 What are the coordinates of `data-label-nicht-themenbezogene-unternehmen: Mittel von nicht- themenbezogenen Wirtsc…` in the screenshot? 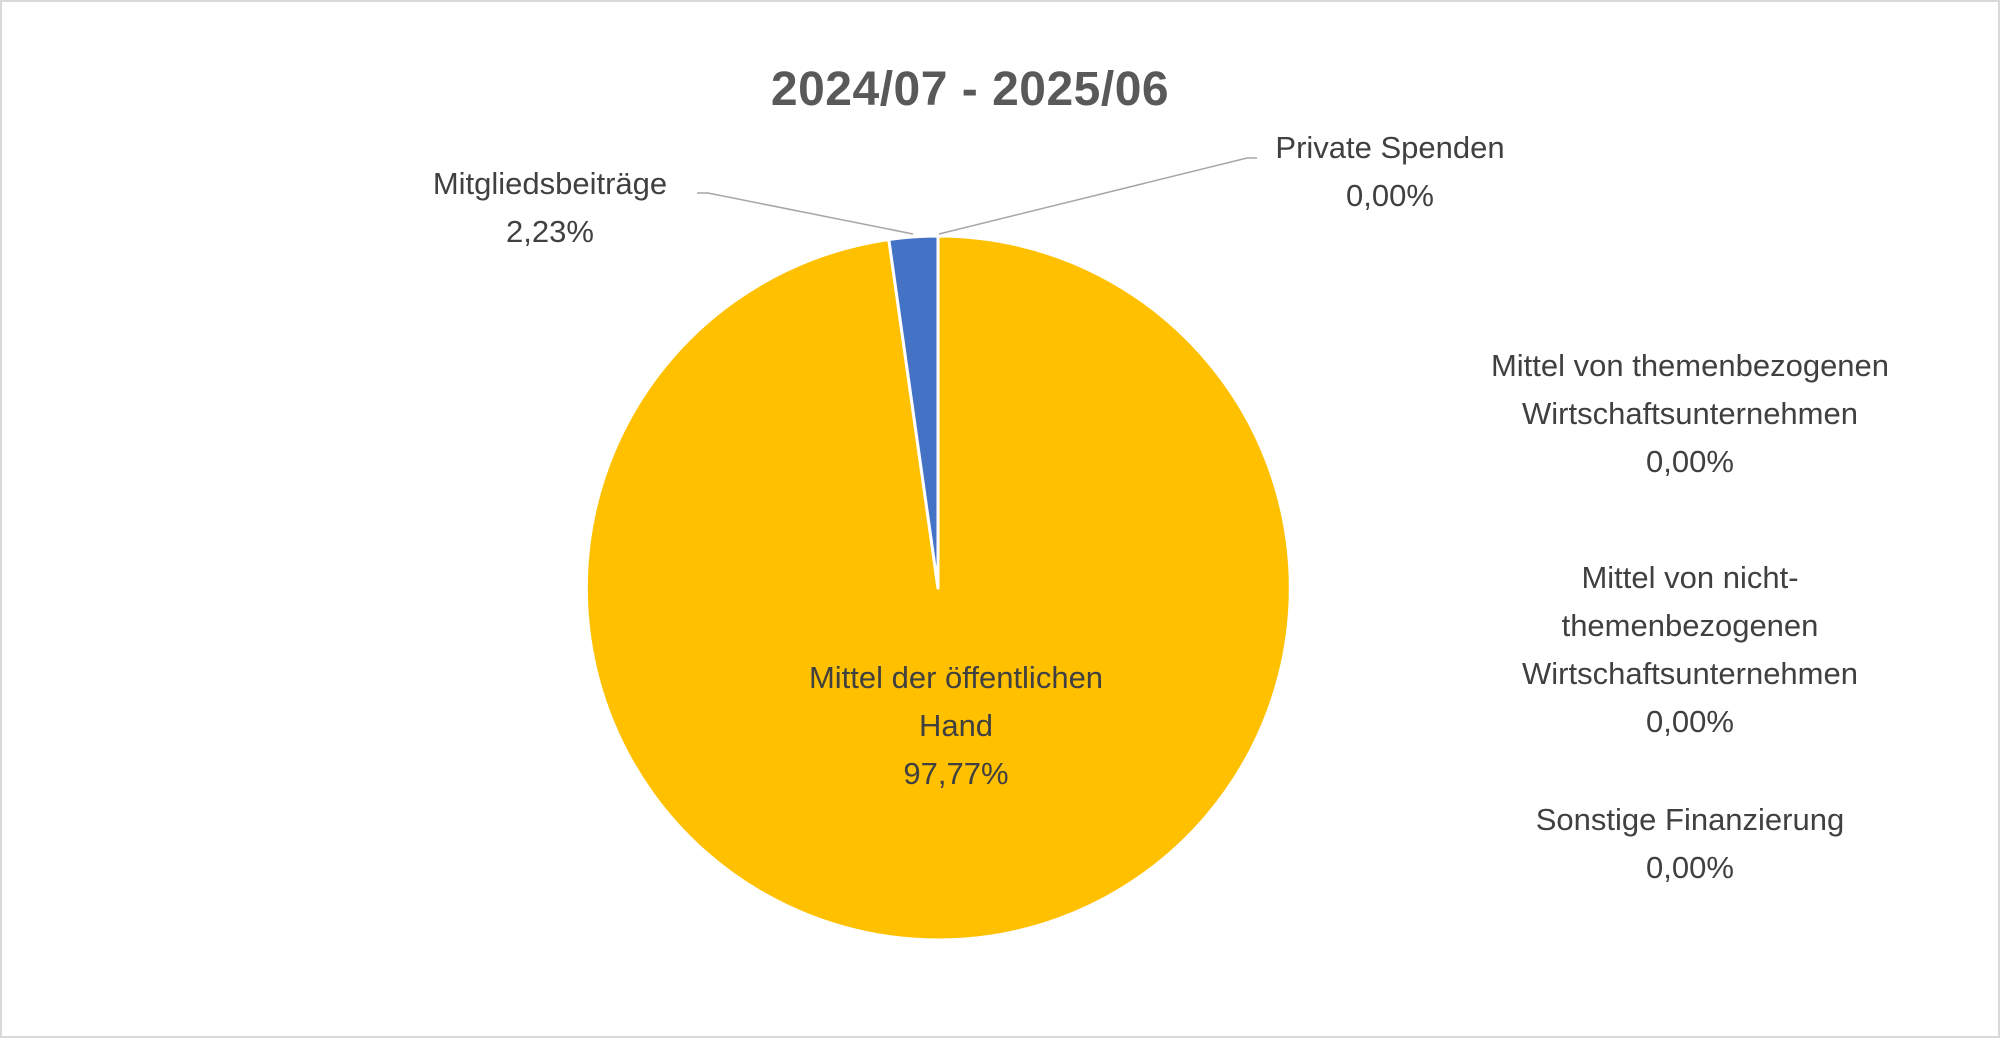 It's located at (1690, 649).